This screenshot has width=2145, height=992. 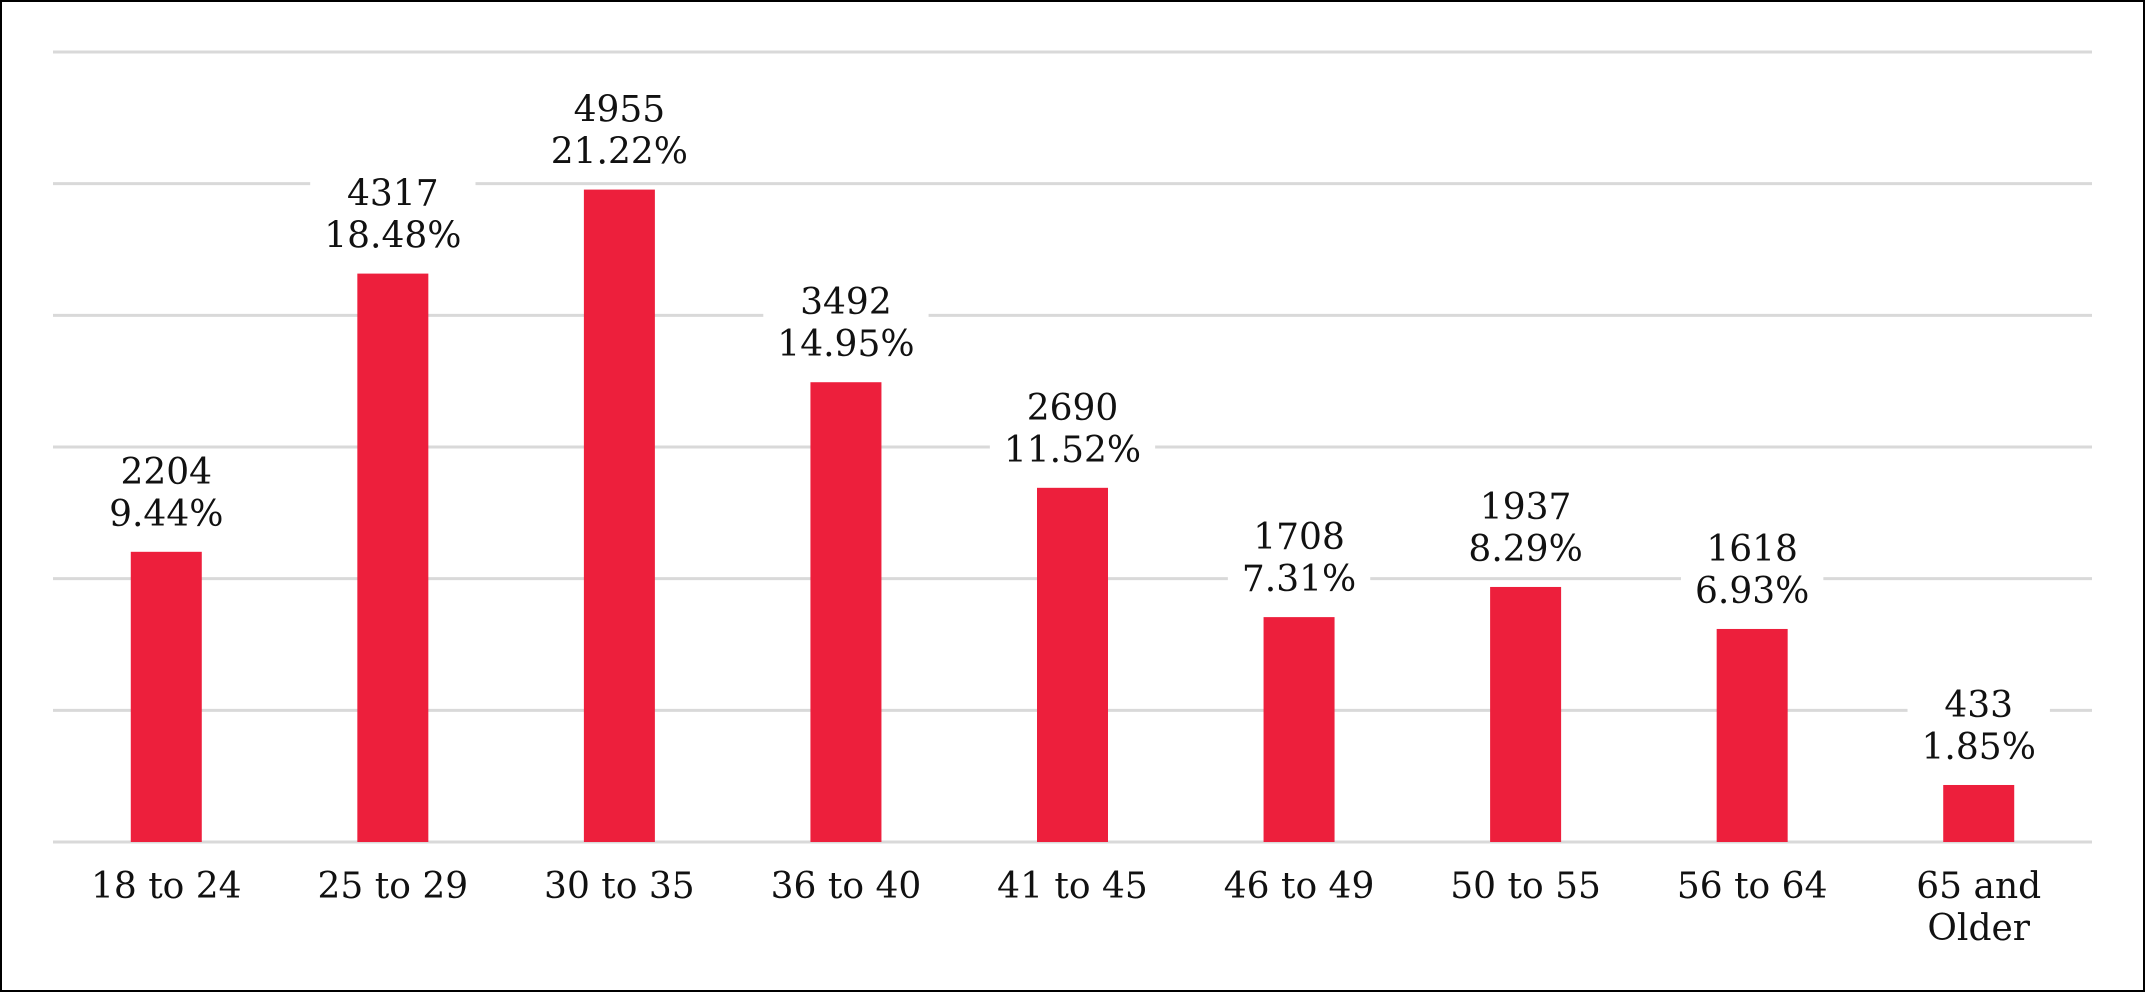 I want to click on data-label-percent: 7.31%, so click(x=1299, y=579).